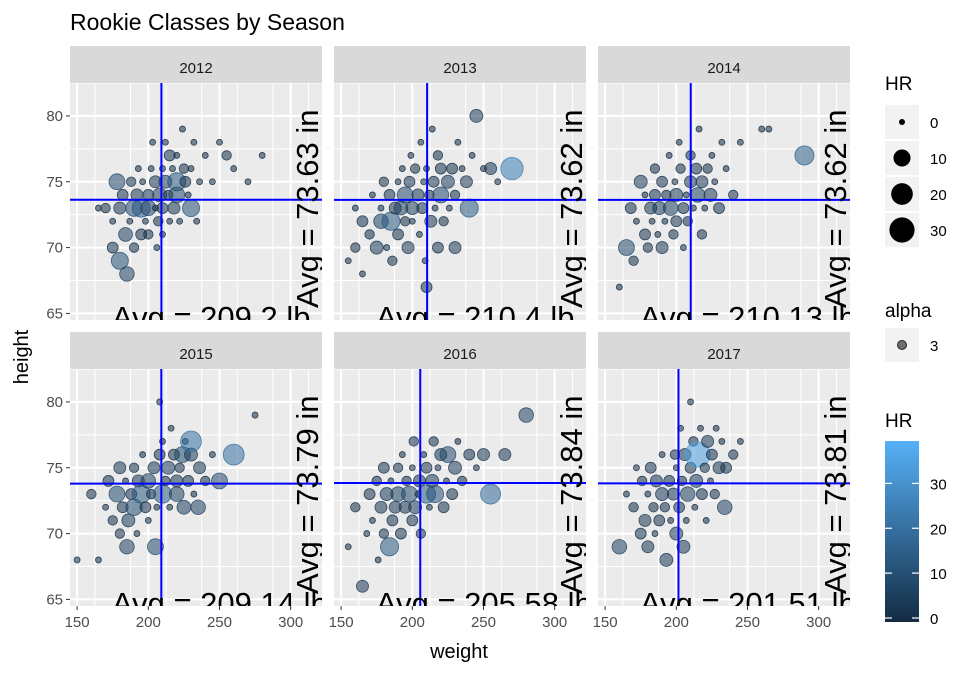  I want to click on avg-weight-label: Avg = 201.51 lb, so click(748, 603).